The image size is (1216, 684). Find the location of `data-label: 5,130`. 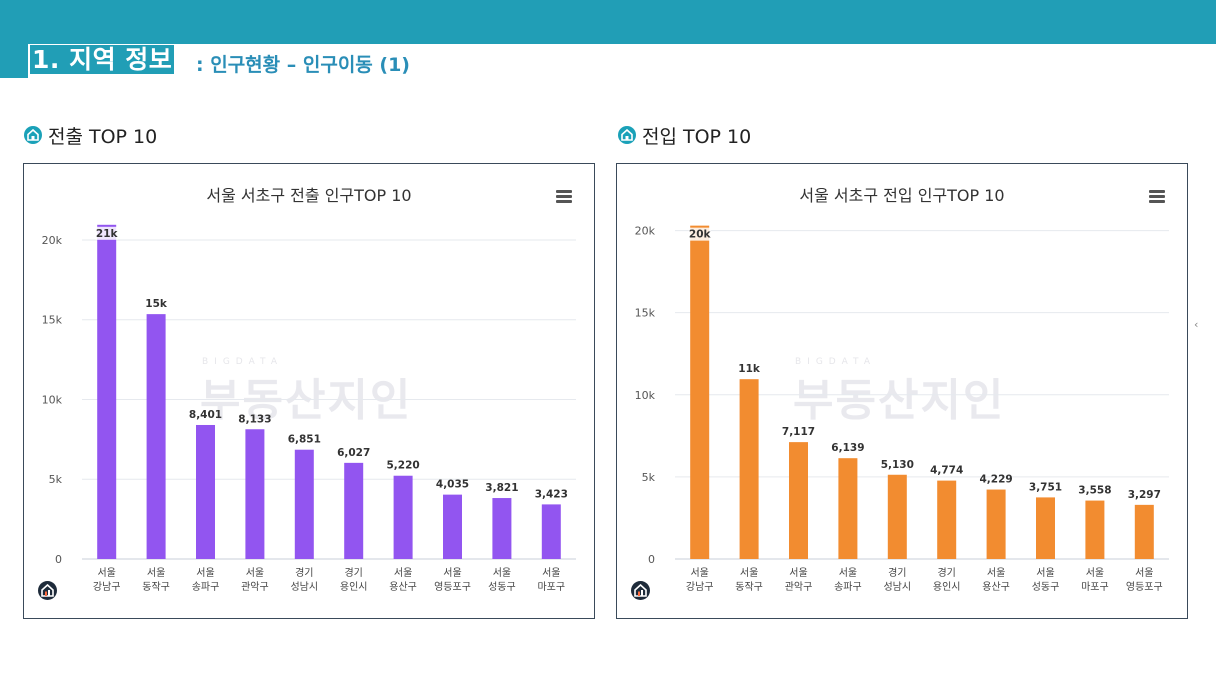

data-label: 5,130 is located at coordinates (897, 465).